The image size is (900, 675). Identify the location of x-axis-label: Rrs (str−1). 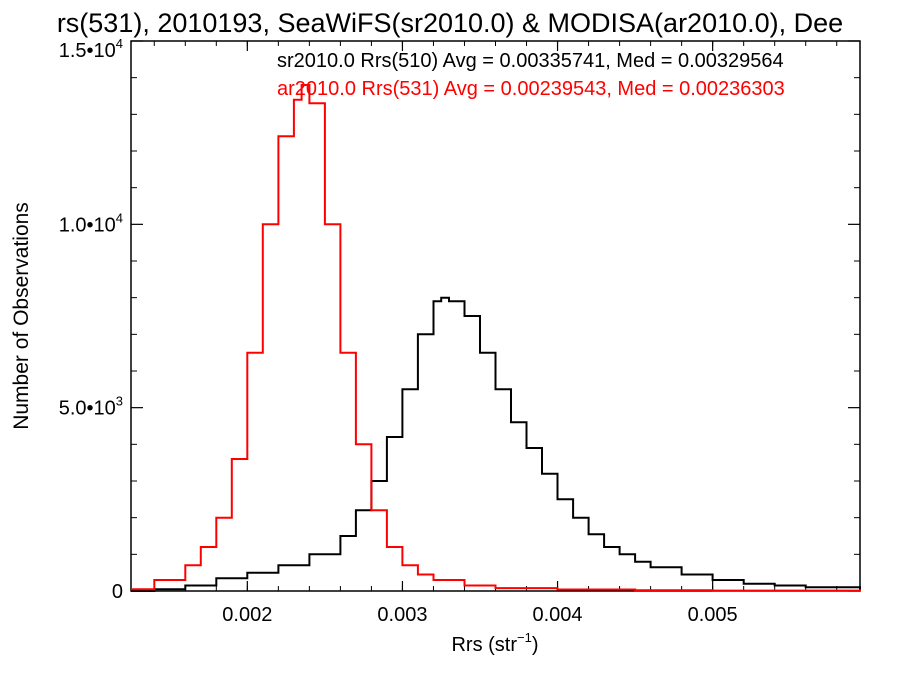
(494, 643).